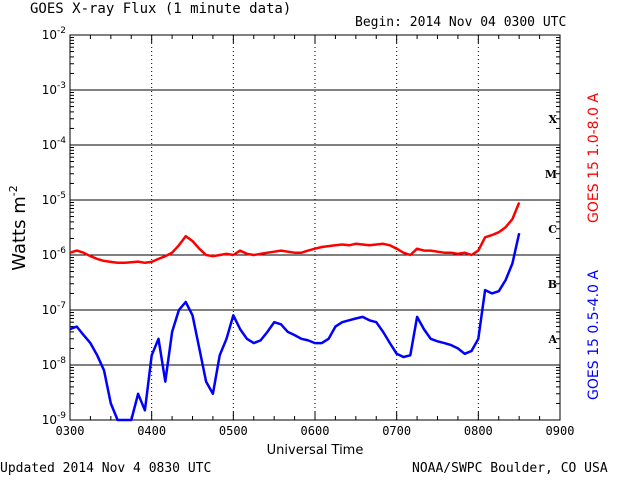  What do you see at coordinates (70, 431) in the screenshot?
I see `x-tick-label: 0300` at bounding box center [70, 431].